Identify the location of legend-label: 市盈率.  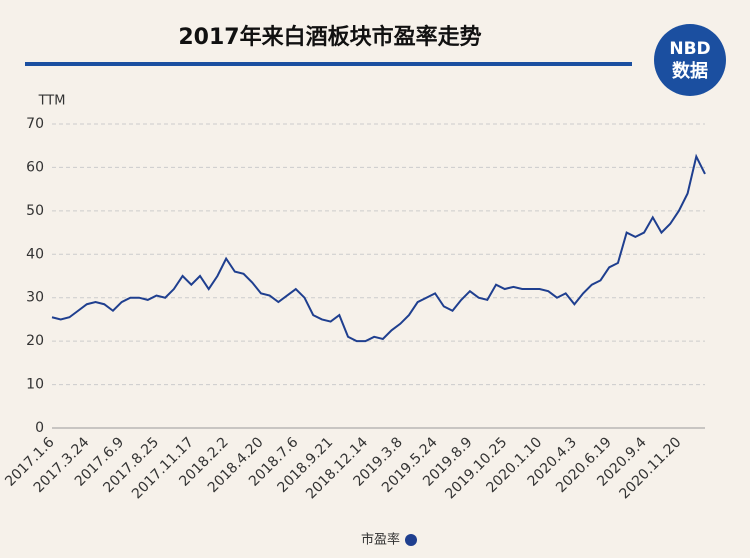
(380, 540).